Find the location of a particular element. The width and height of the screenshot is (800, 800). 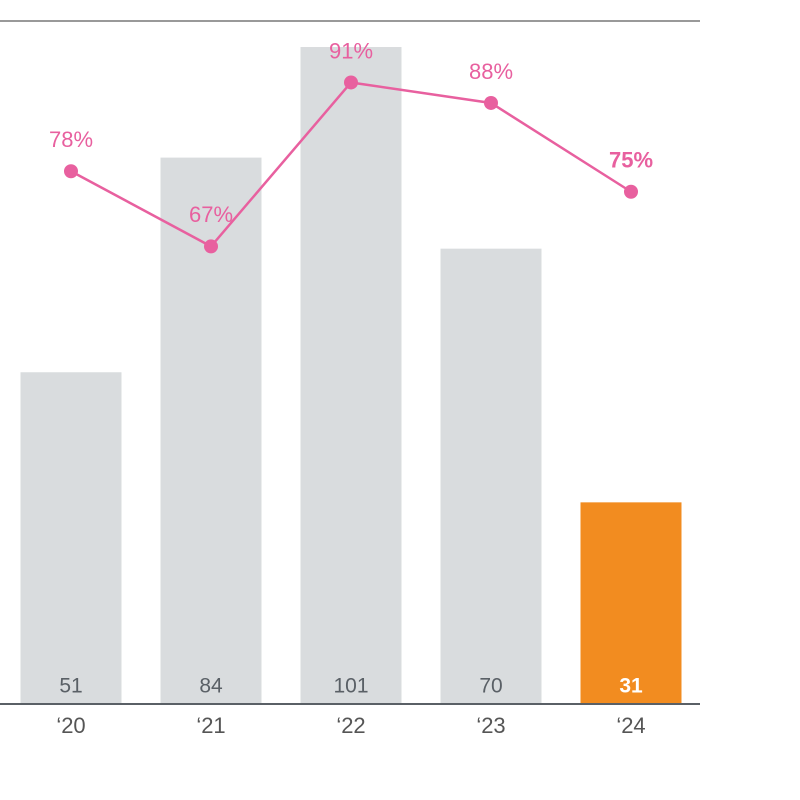

x-tick-label: ‘24 is located at coordinates (630, 725).